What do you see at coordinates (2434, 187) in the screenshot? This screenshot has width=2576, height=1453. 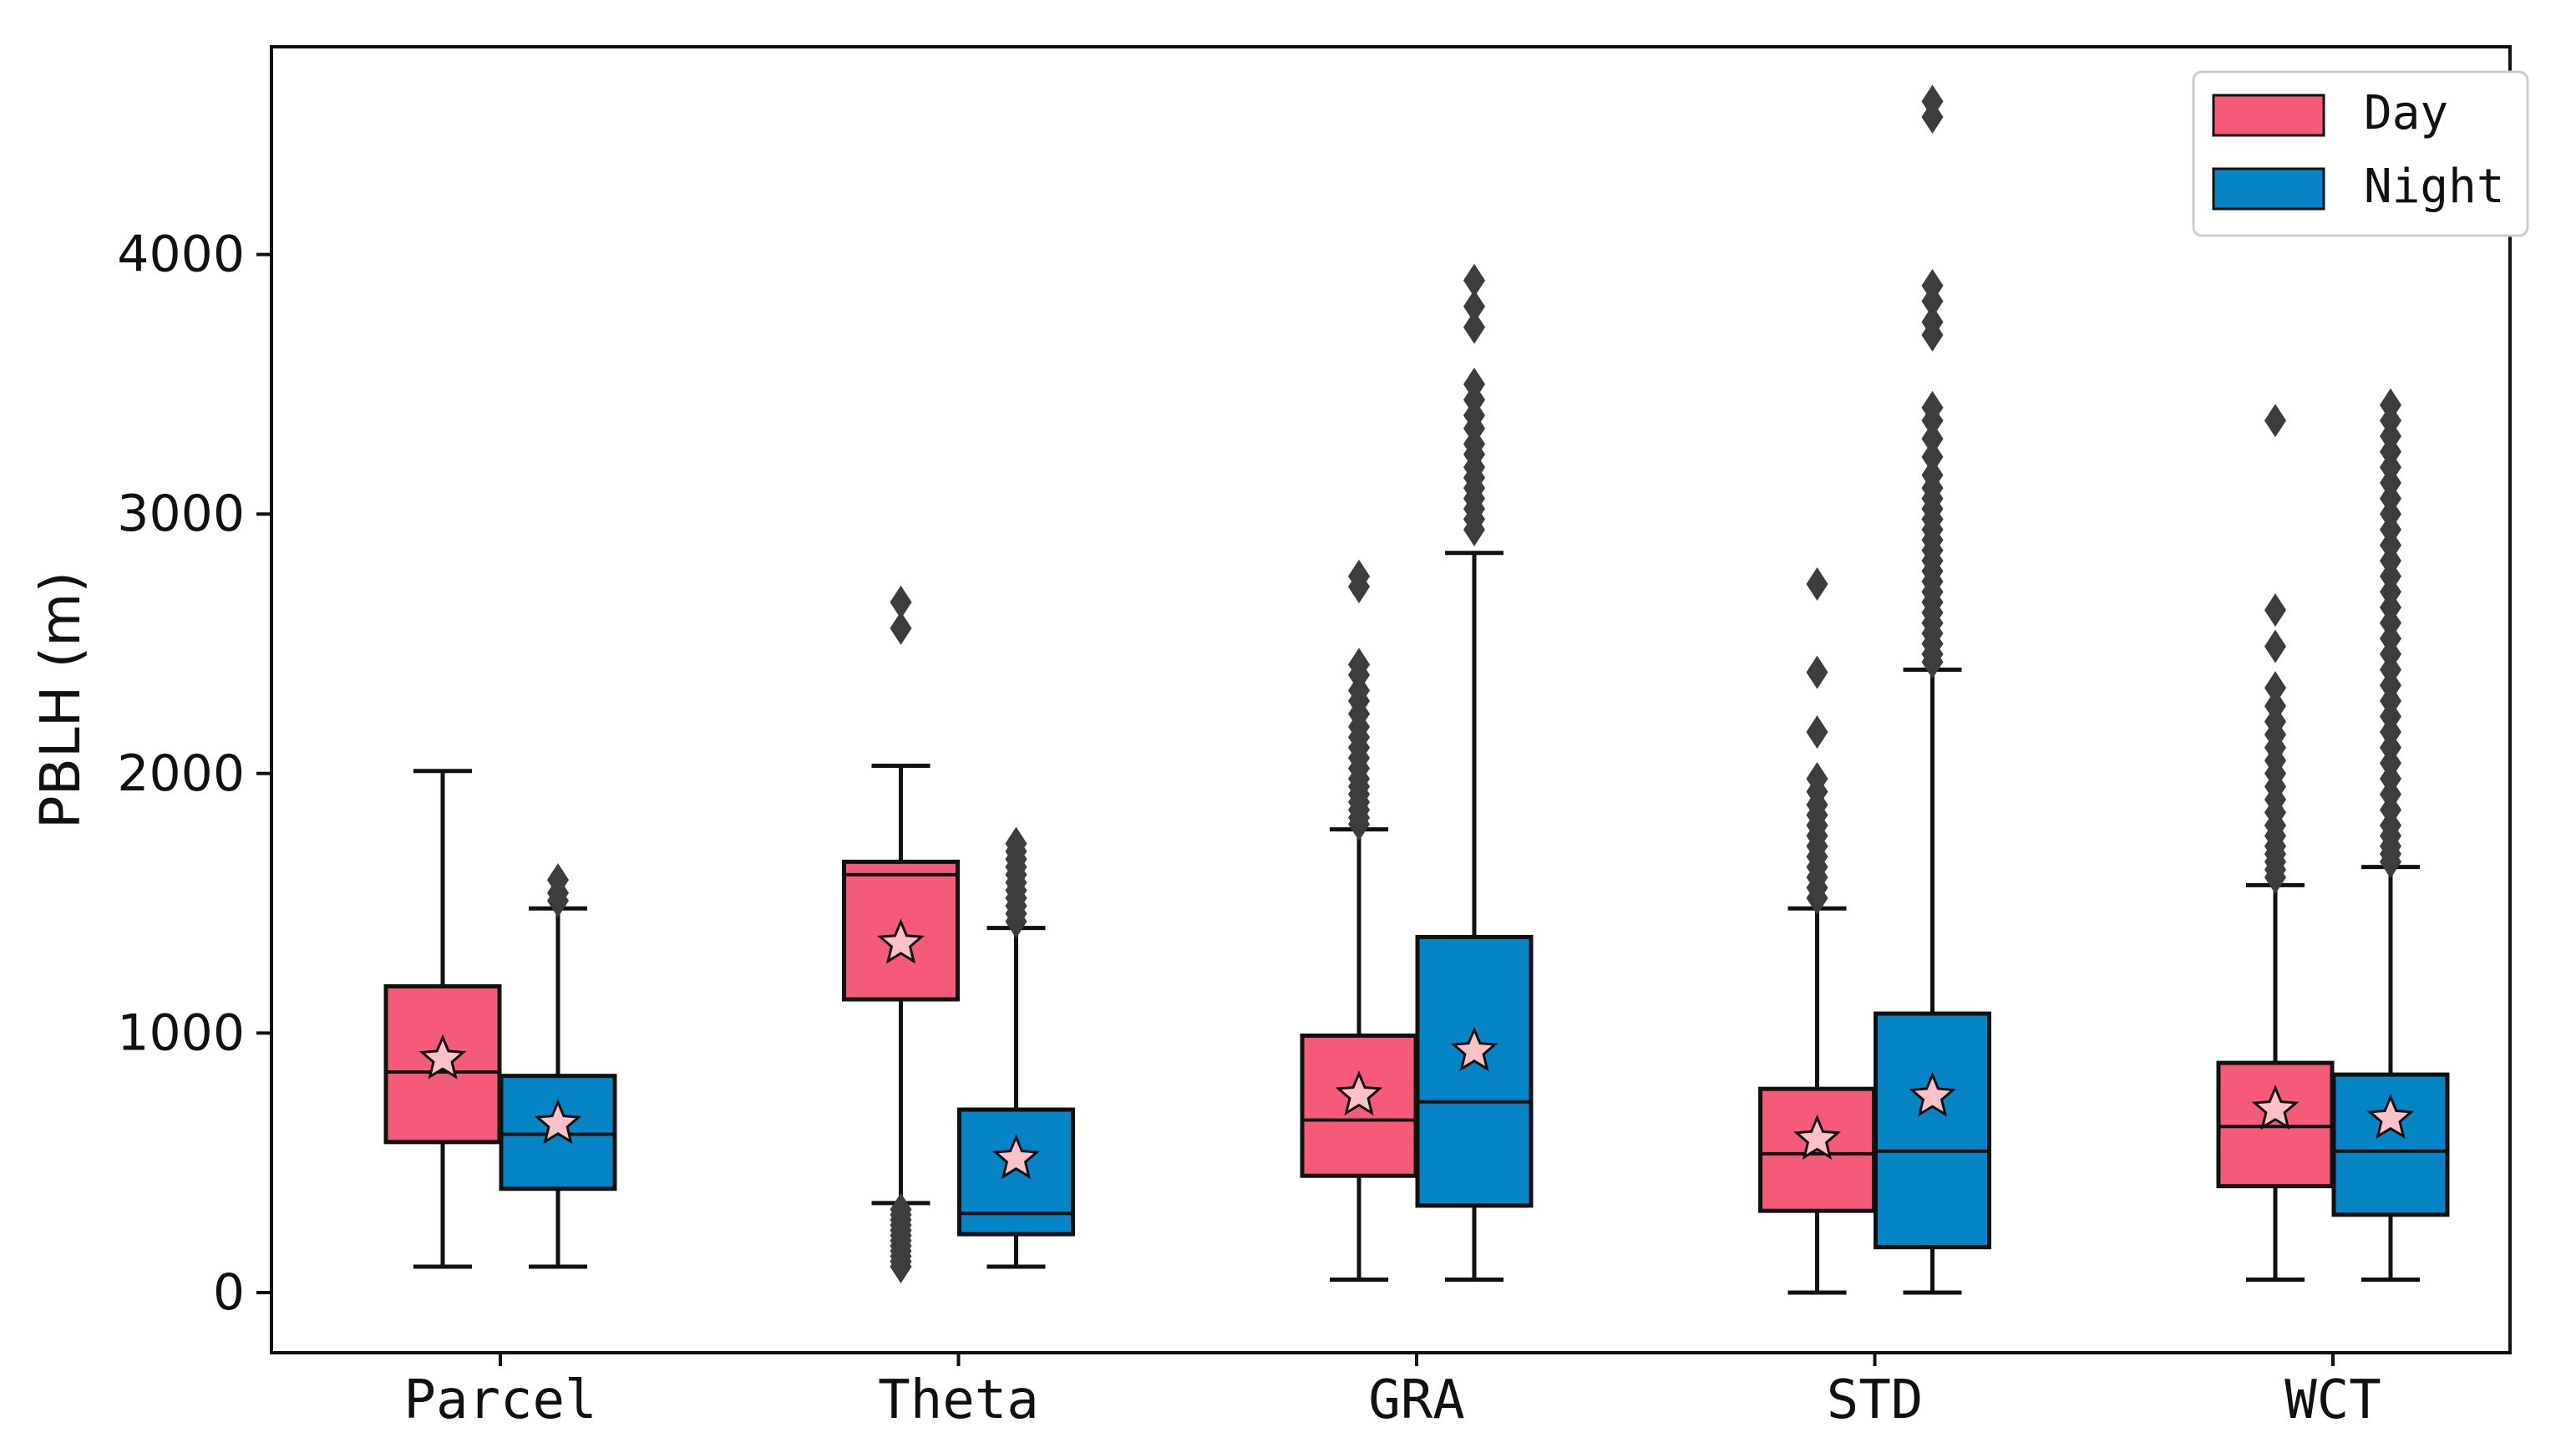 I see `legend-label-night: Night` at bounding box center [2434, 187].